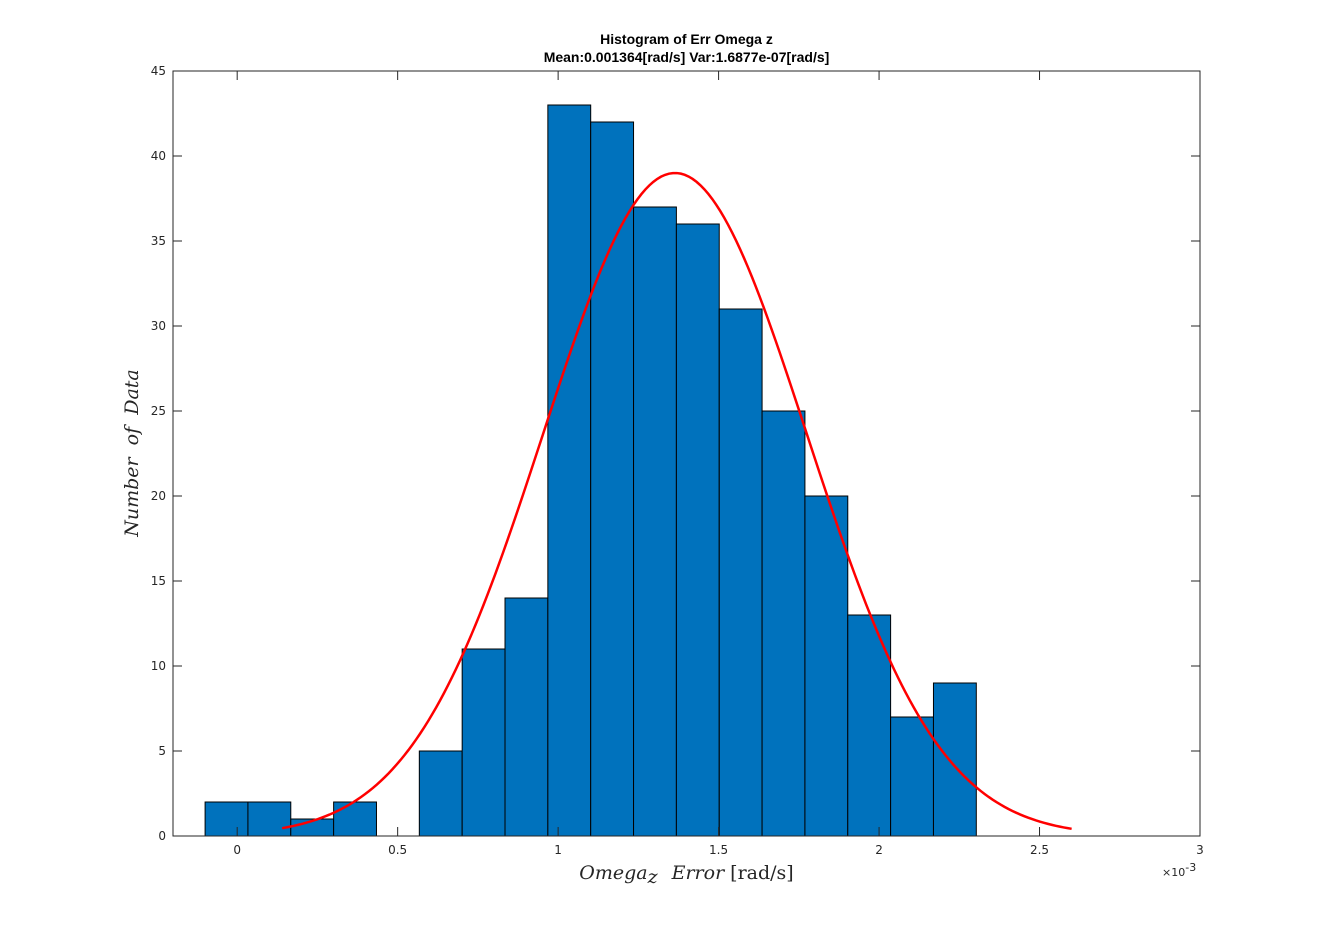 The width and height of the screenshot is (1327, 939). I want to click on x-axis-exponent-power: -3, so click(1190, 867).